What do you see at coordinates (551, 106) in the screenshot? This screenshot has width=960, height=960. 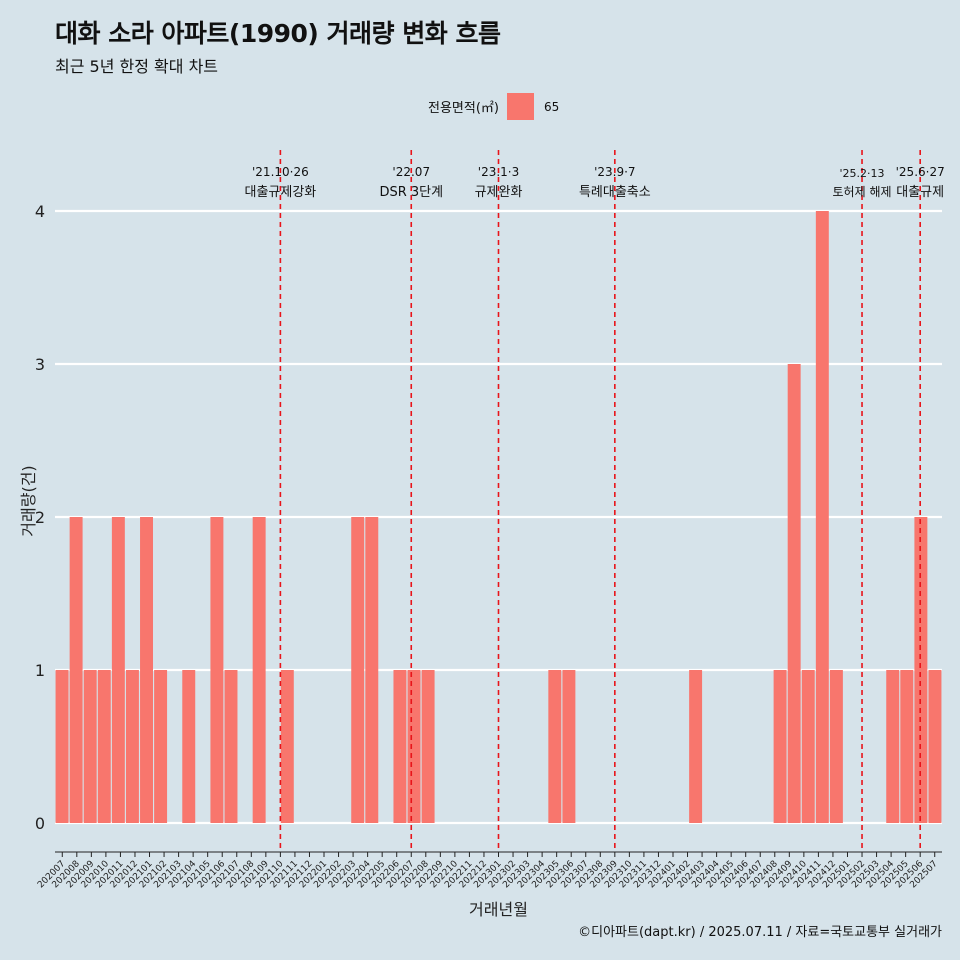 I see `legend-entry-label: 65` at bounding box center [551, 106].